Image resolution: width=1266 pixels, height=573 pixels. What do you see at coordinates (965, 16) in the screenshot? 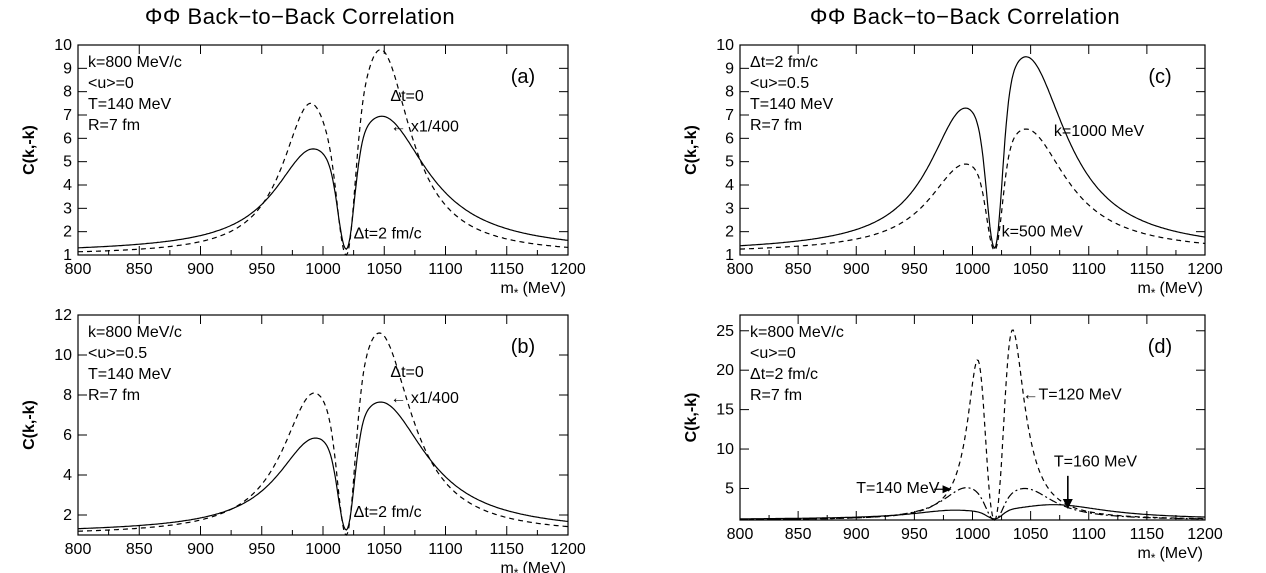
I see `figure-title-right: ΦΦ Back−to−Back Correlation` at bounding box center [965, 16].